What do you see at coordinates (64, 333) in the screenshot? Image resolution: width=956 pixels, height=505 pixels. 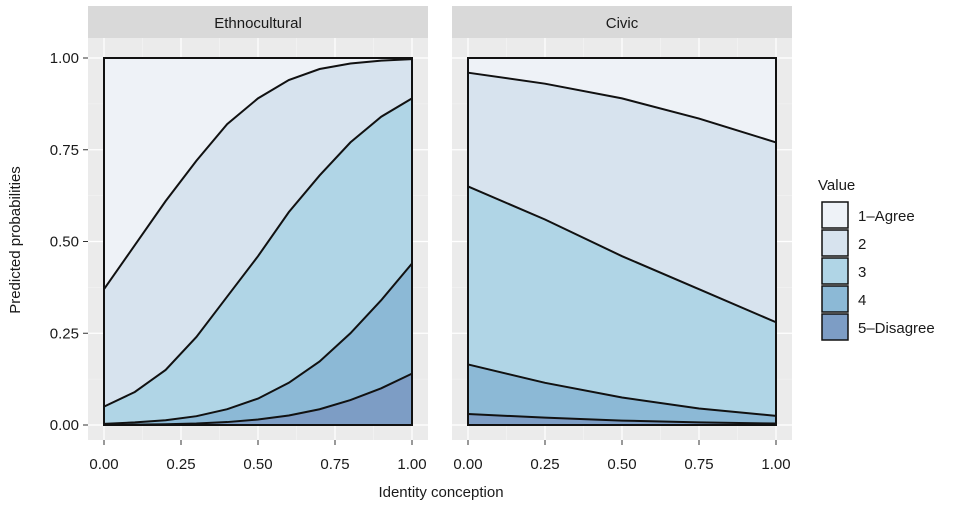 I see `y-tick-label: 0.25` at bounding box center [64, 333].